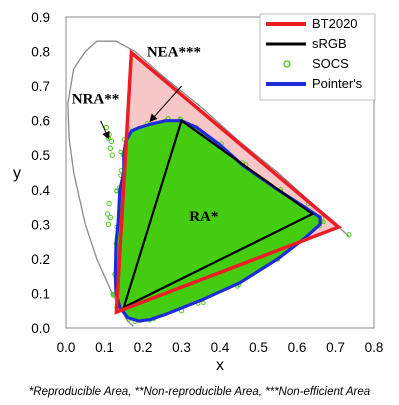  I want to click on y-axis-title: y, so click(17, 173).